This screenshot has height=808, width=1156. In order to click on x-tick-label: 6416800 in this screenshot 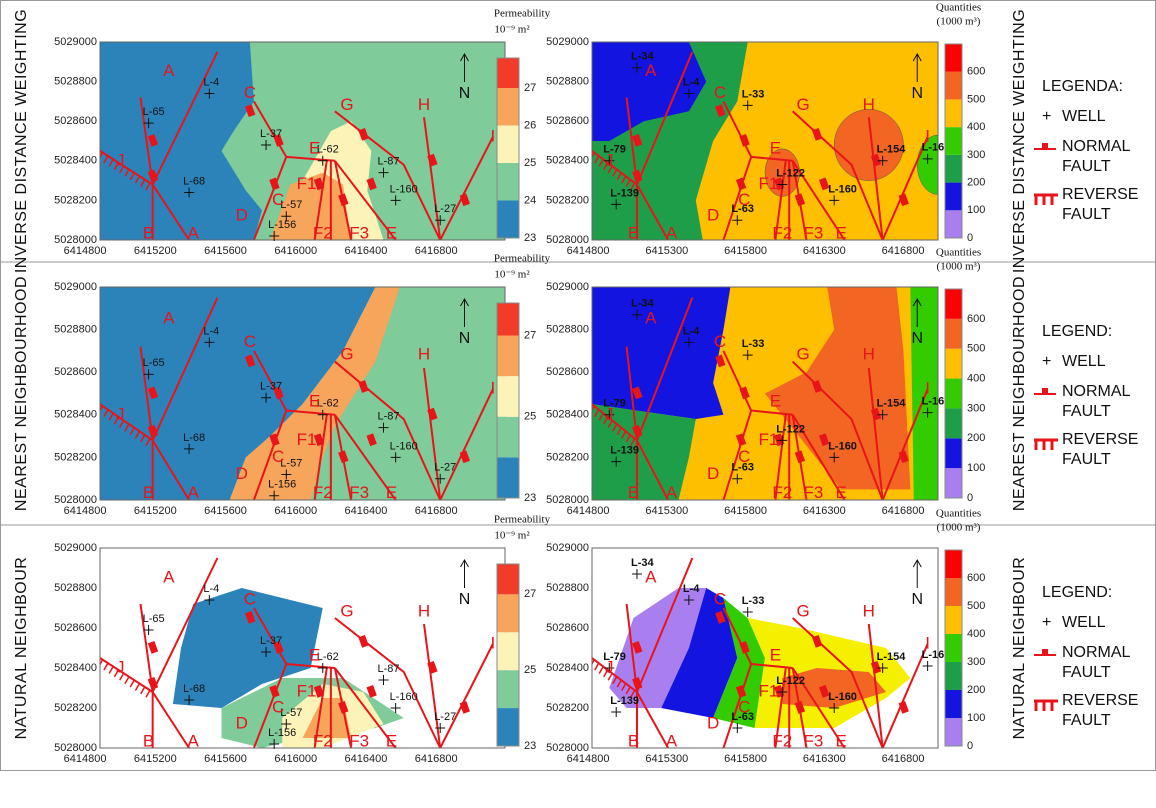, I will do `click(903, 251)`.